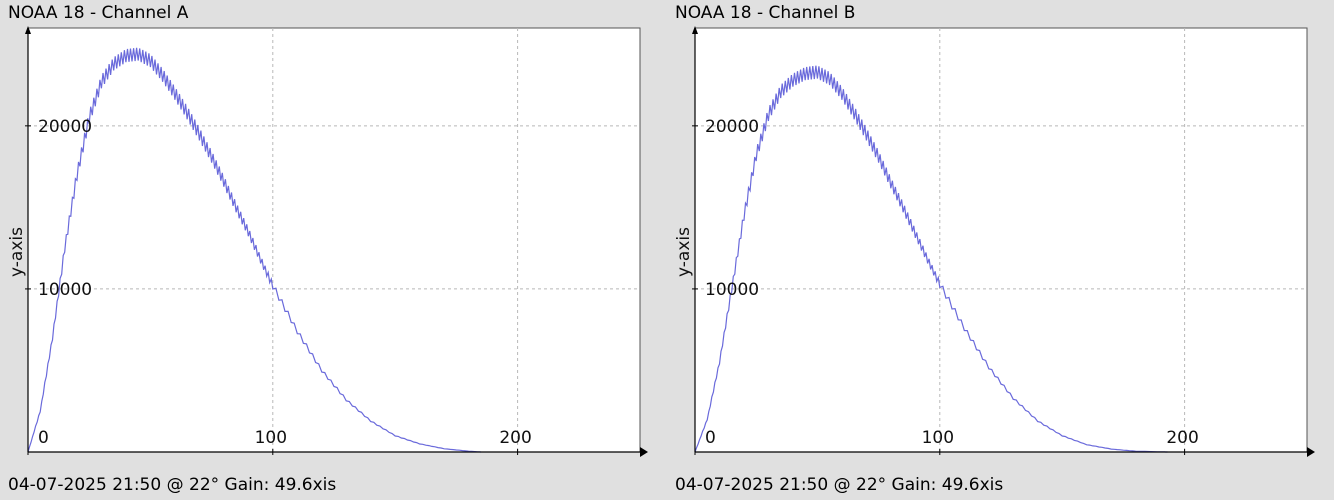 Image resolution: width=1334 pixels, height=500 pixels. What do you see at coordinates (98, 13) in the screenshot?
I see `chart-title: NOAA 18 - Channel A` at bounding box center [98, 13].